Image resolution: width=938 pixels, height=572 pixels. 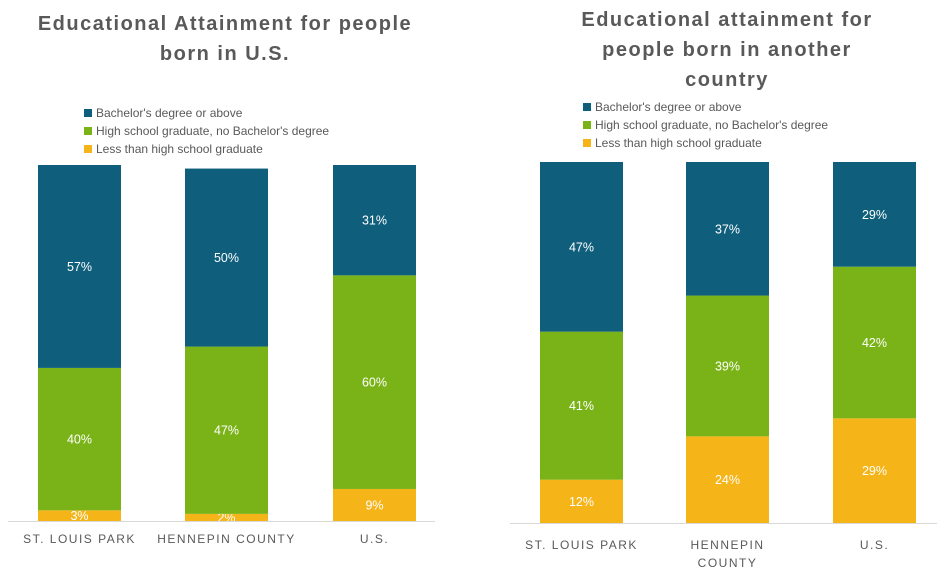 I want to click on data-label: 40%, so click(x=79, y=440).